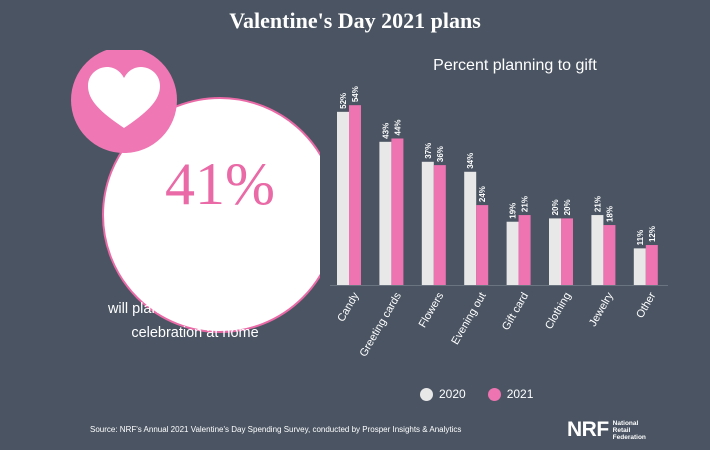  Describe the element at coordinates (601, 309) in the screenshot. I see `category-label-jewelry: Jewelry` at that location.